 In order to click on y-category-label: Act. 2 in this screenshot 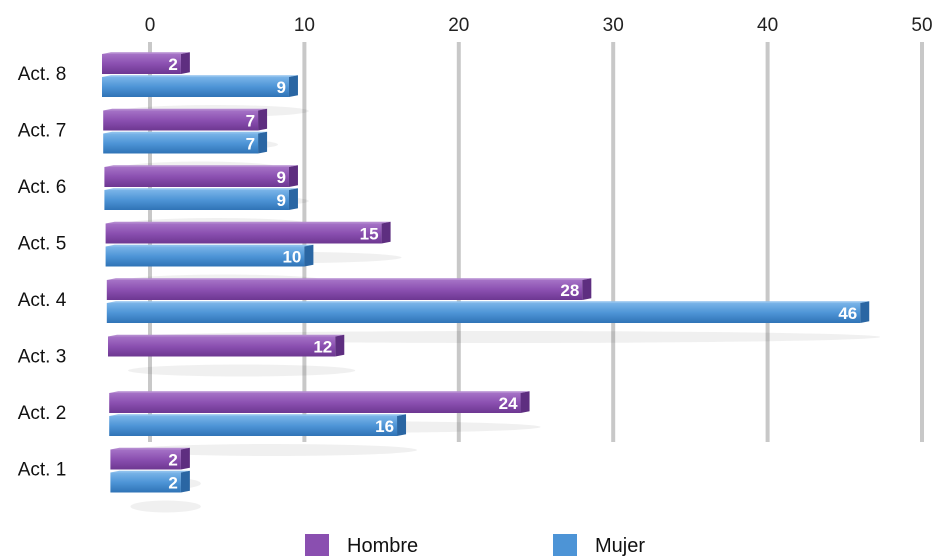, I will do `click(42, 413)`.